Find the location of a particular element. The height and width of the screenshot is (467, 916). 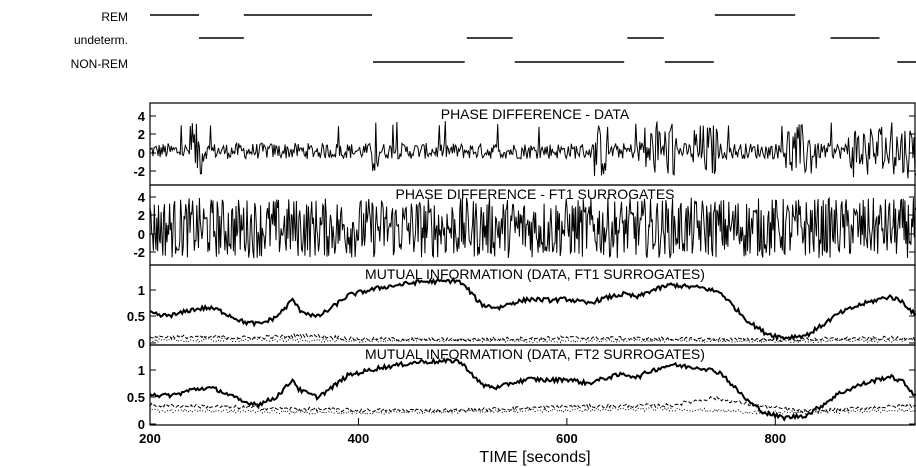

x-axis: 200 400 600 800 is located at coordinates (462, 432).